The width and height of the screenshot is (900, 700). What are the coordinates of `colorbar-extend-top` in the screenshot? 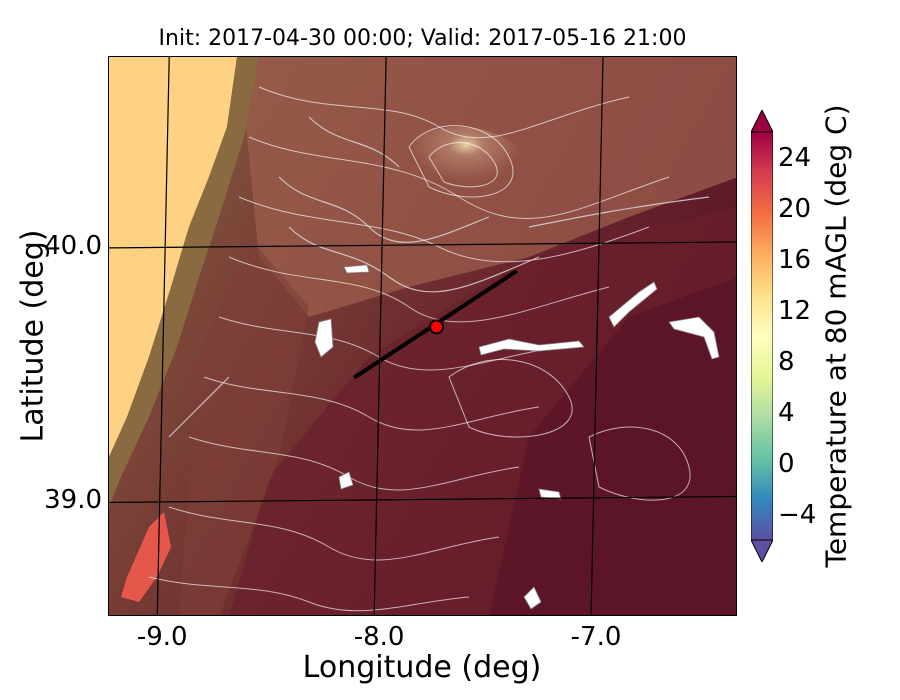 It's located at (762, 121).